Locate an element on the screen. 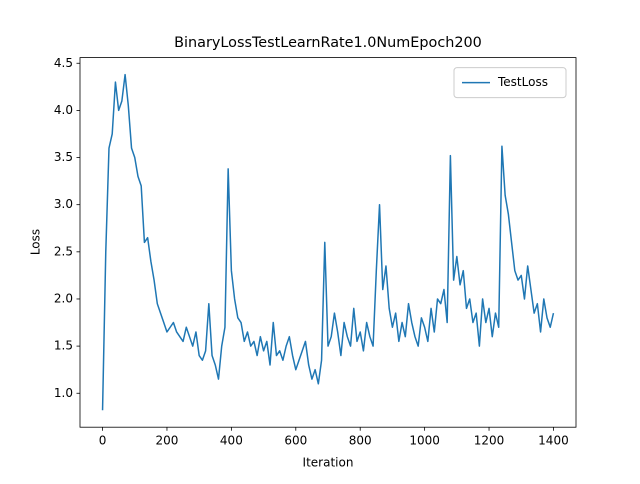 This screenshot has width=640, height=484. y-tick-label: 4.0 is located at coordinates (63, 110).